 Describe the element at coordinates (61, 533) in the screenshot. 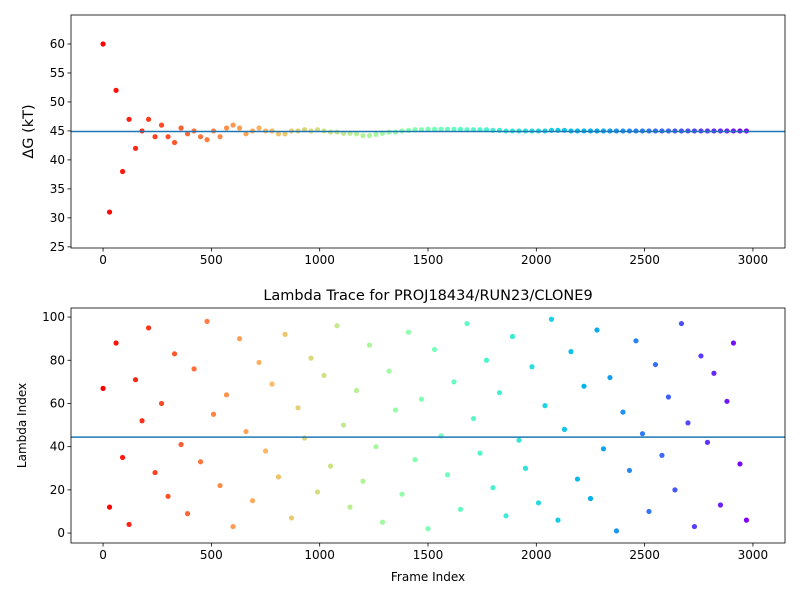

I see `y-tick-label: 0` at that location.